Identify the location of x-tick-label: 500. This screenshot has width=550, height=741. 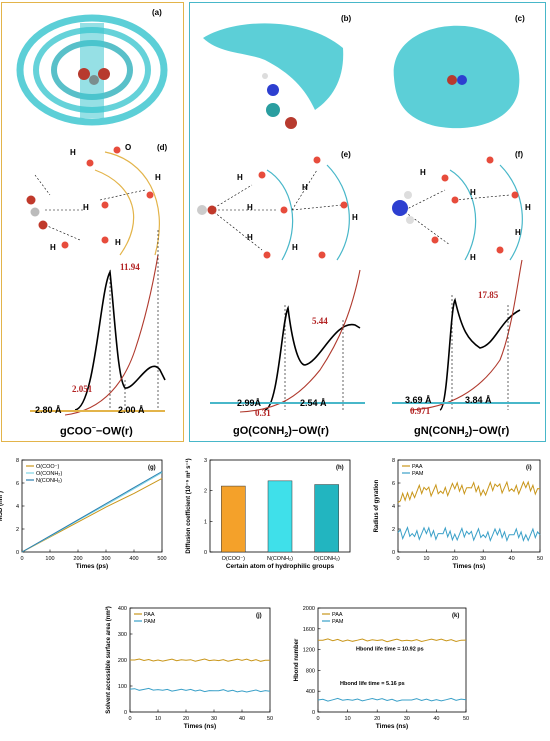
(161, 559).